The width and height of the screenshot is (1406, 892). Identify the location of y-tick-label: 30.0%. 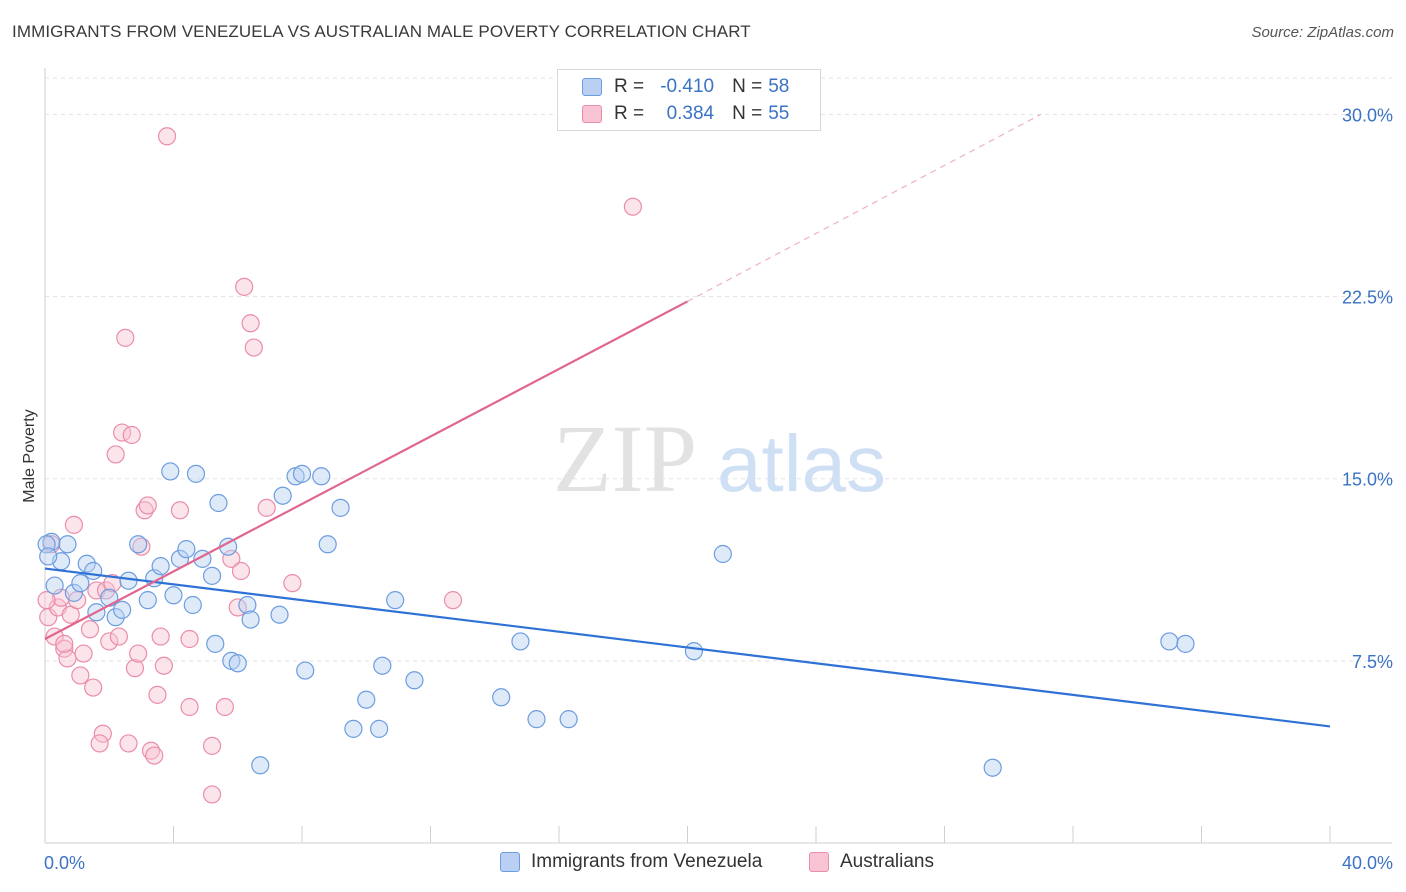
(1367, 115).